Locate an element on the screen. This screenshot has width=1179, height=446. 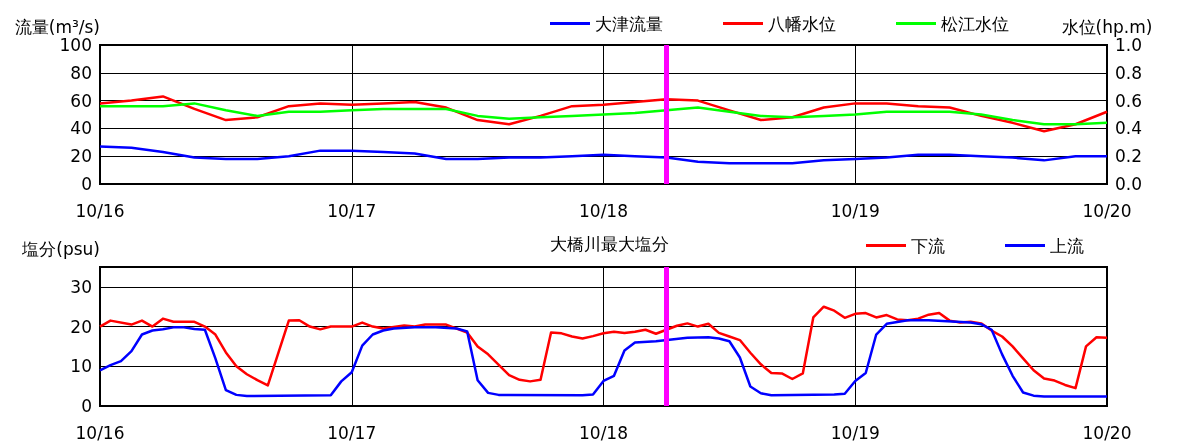
y2-tick-label: 0.2 is located at coordinates (1129, 156).